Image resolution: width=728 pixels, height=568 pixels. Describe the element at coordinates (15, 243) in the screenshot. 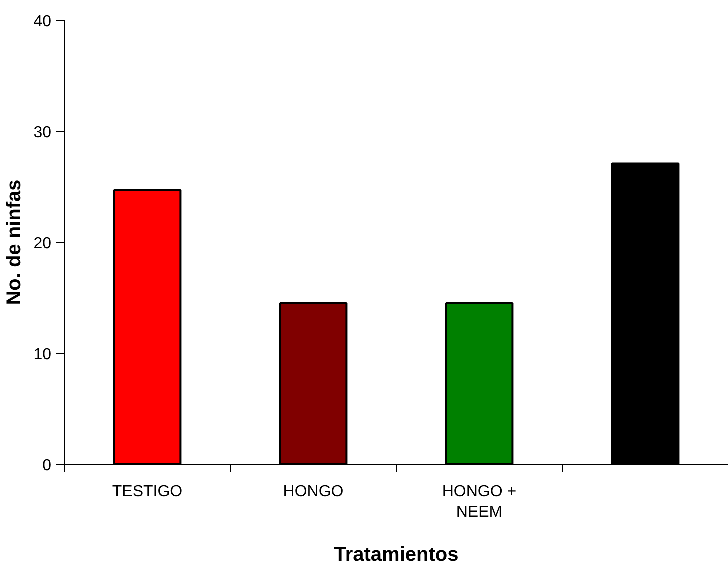

I see `y-axis-title: No. de ninfas` at that location.